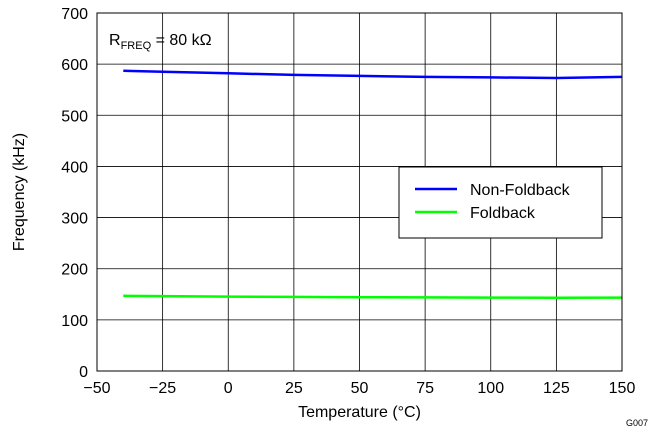 The image size is (650, 429). I want to click on y-tick-label: 0, so click(83, 372).